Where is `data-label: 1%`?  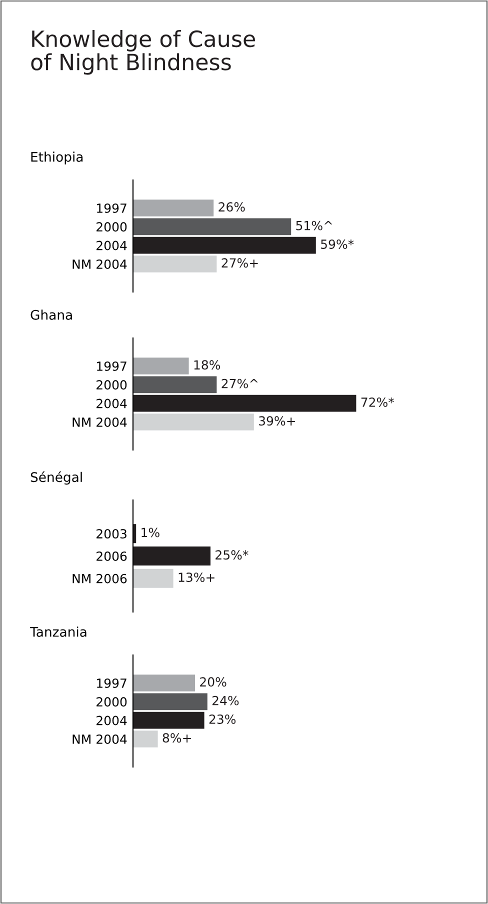
data-label: 1% is located at coordinates (151, 533).